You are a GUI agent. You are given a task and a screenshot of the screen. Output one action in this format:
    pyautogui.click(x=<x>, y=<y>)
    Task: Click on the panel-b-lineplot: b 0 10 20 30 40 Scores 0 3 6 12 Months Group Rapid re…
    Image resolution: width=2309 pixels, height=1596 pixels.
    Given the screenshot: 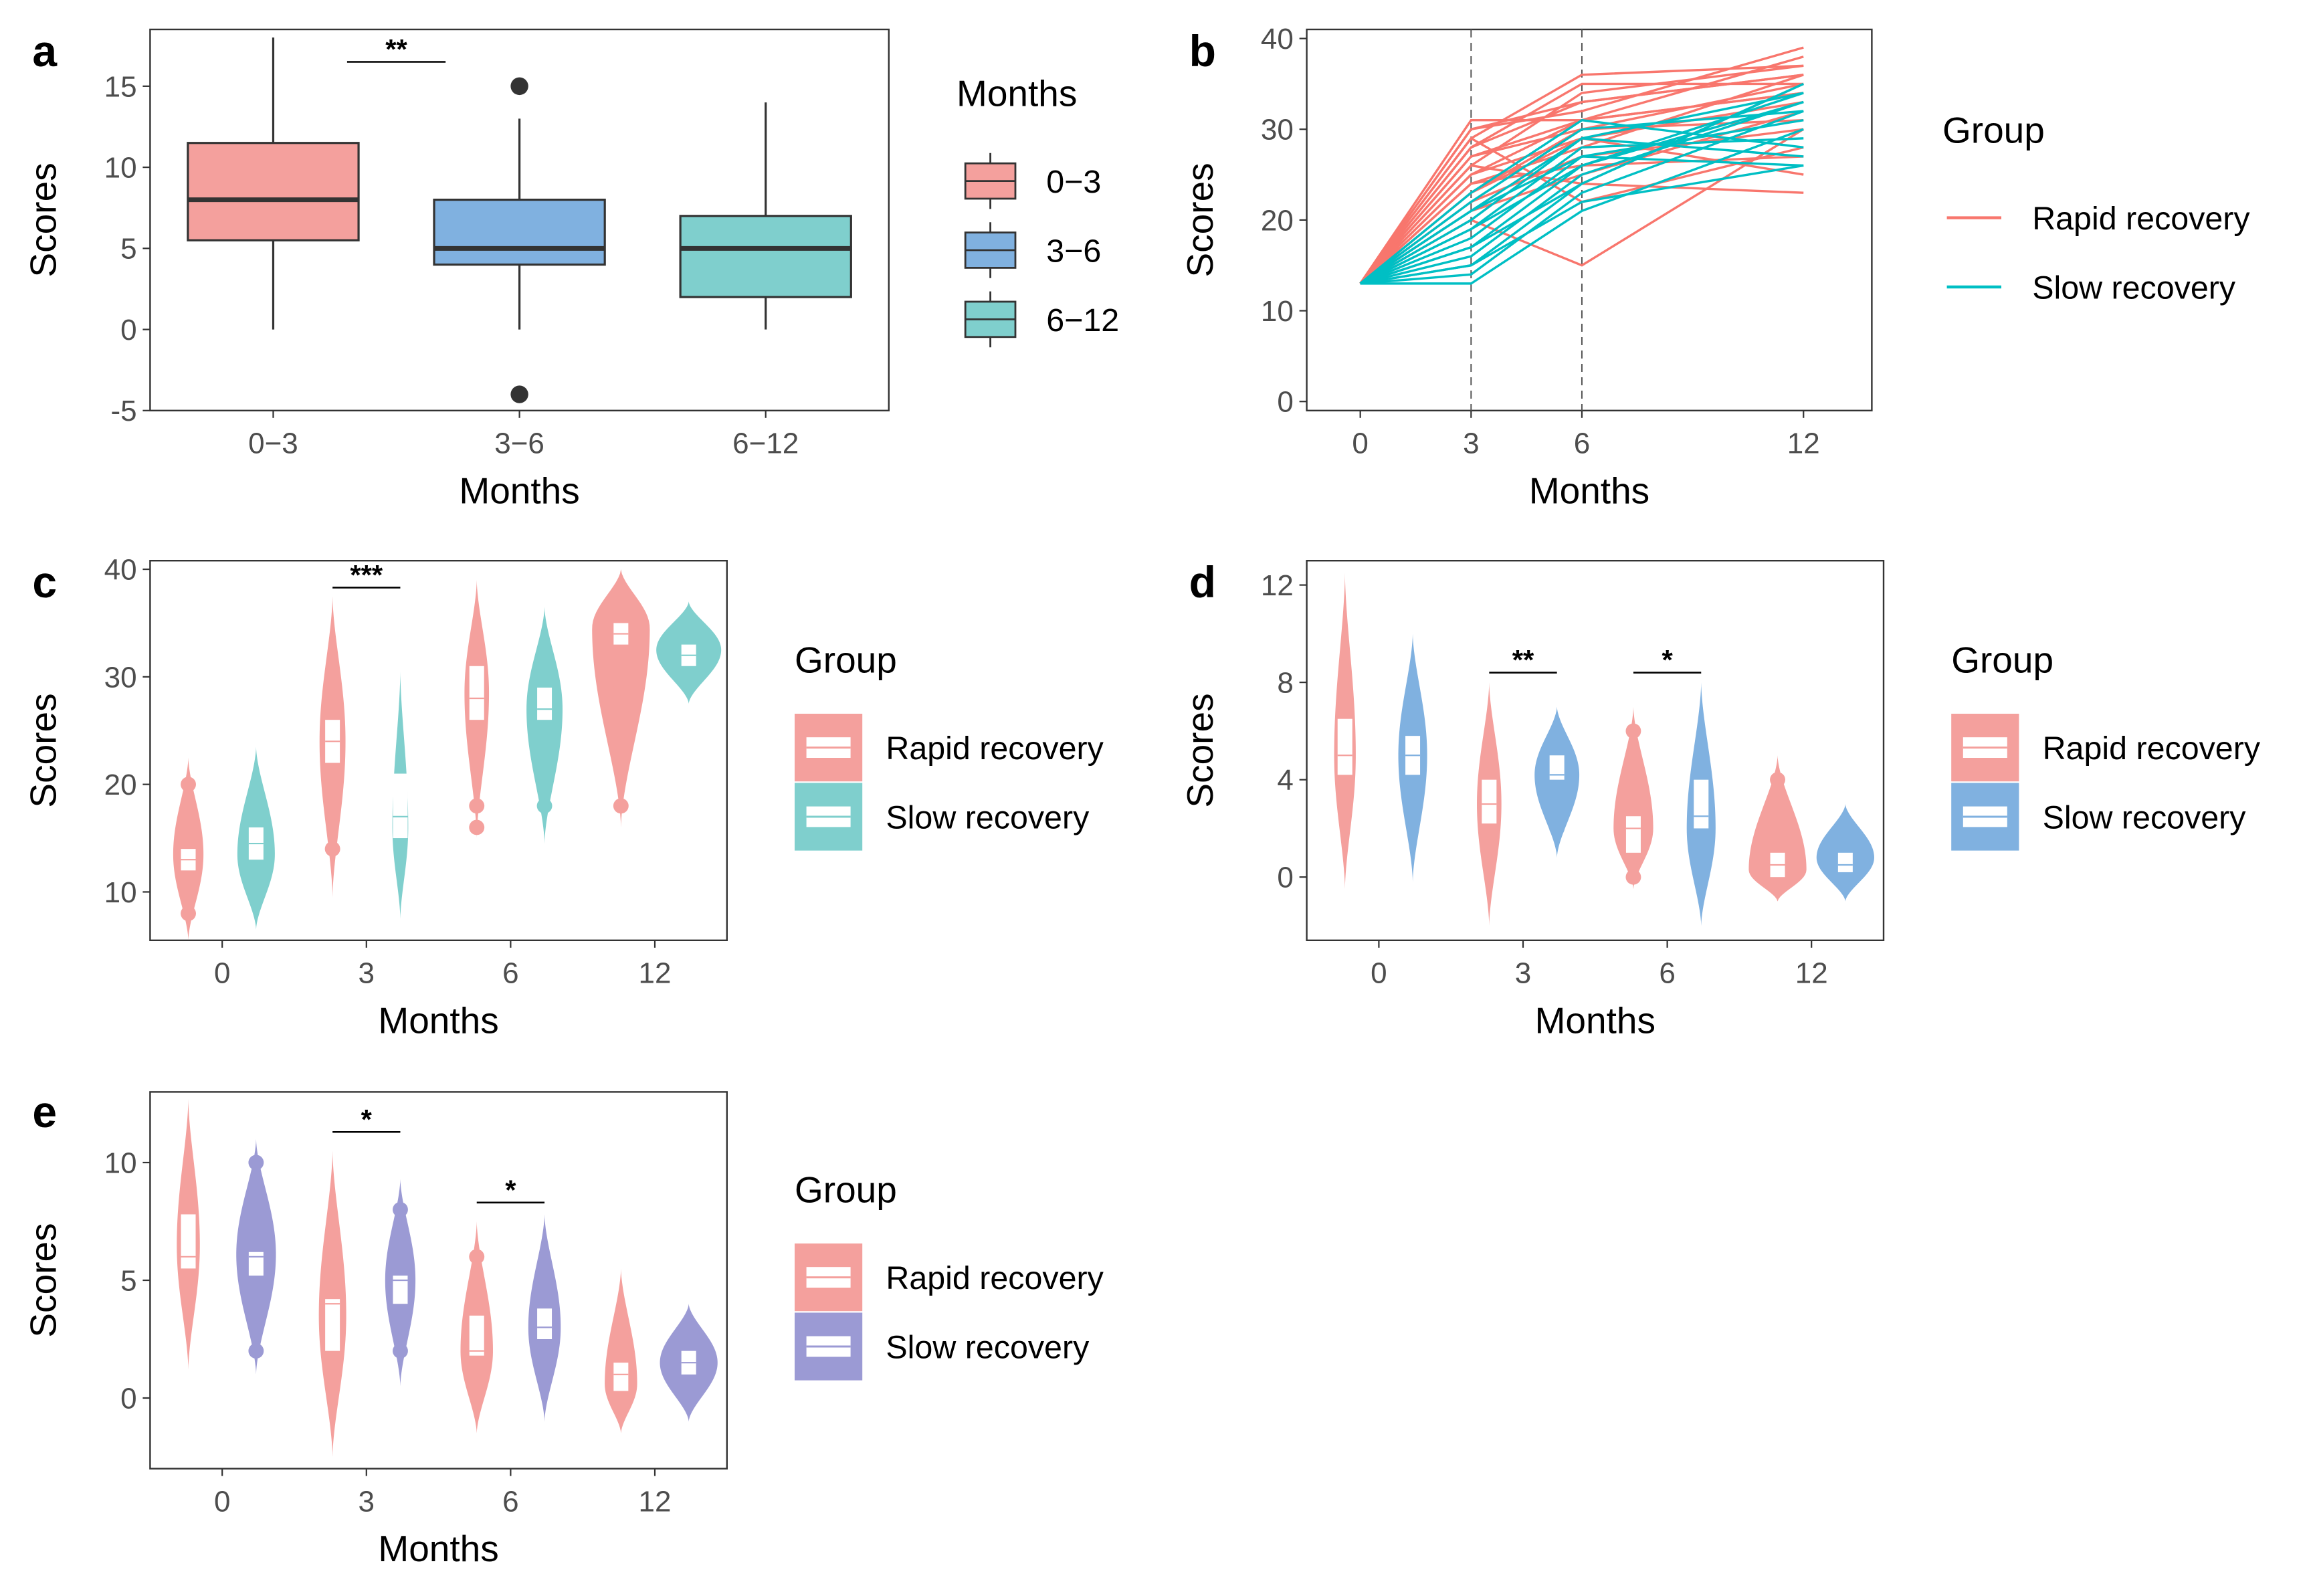 What is the action you would take?
    pyautogui.click(x=1715, y=267)
    